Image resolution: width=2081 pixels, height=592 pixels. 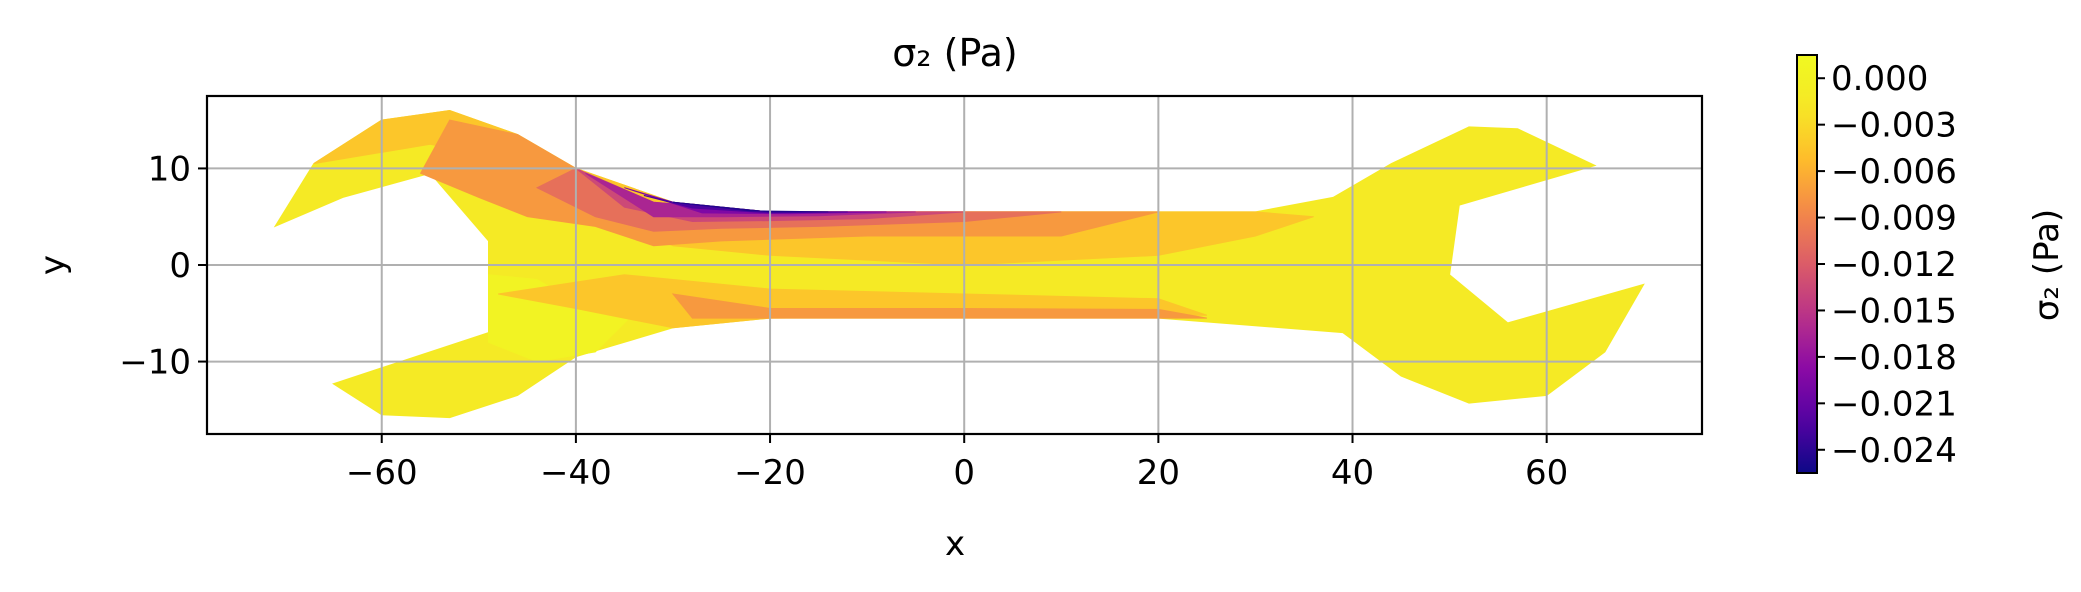 I want to click on x-tick-label: 0, so click(x=964, y=473).